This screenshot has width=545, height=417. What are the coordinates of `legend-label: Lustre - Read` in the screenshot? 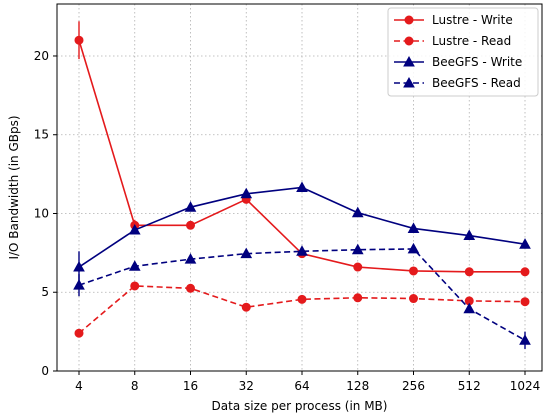 It's located at (471, 41).